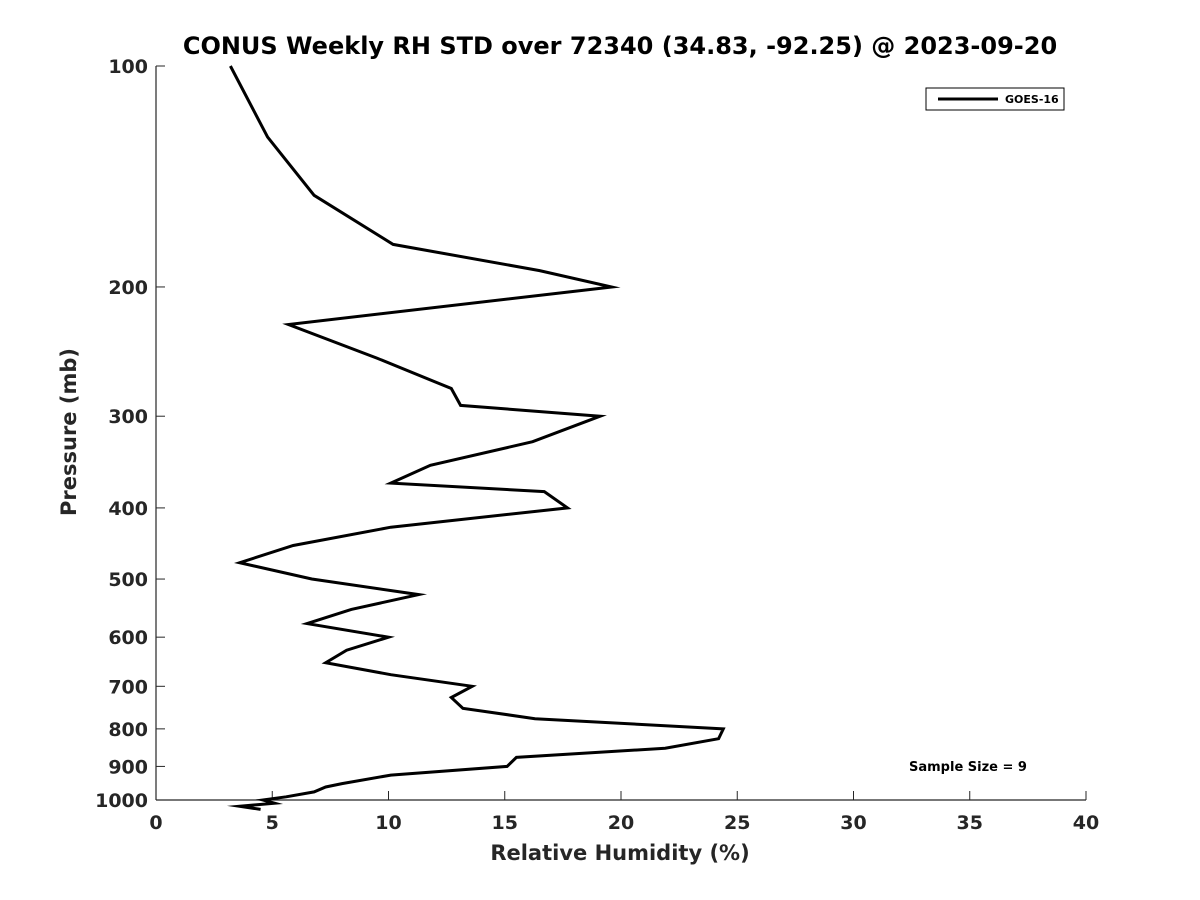 This screenshot has height=900, width=1200. Describe the element at coordinates (128, 509) in the screenshot. I see `y-tick-label: 400` at that location.